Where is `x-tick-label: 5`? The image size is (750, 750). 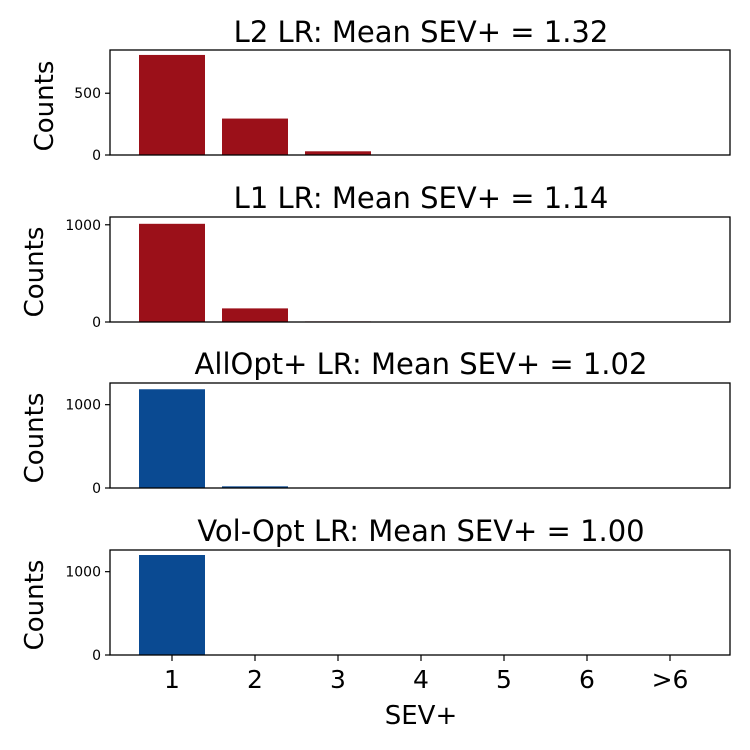 x-tick-label: 5 is located at coordinates (504, 679).